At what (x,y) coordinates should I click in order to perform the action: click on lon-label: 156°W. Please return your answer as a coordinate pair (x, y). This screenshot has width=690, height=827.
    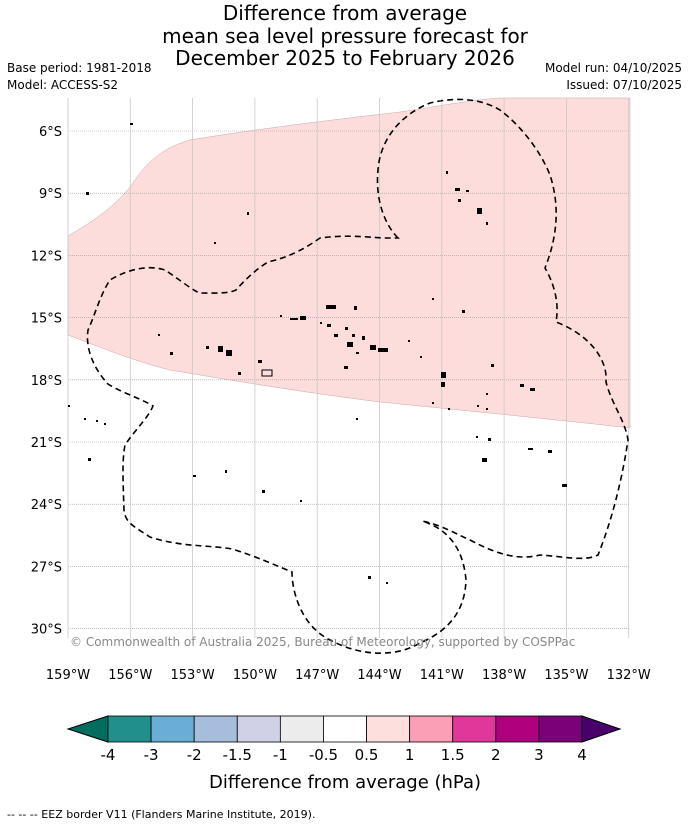
    Looking at the image, I should click on (130, 675).